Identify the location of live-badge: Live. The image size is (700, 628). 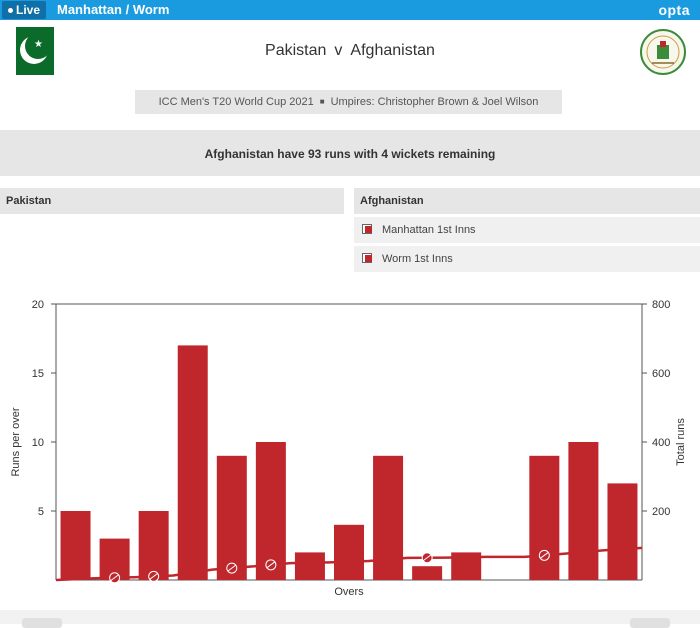
(24, 10).